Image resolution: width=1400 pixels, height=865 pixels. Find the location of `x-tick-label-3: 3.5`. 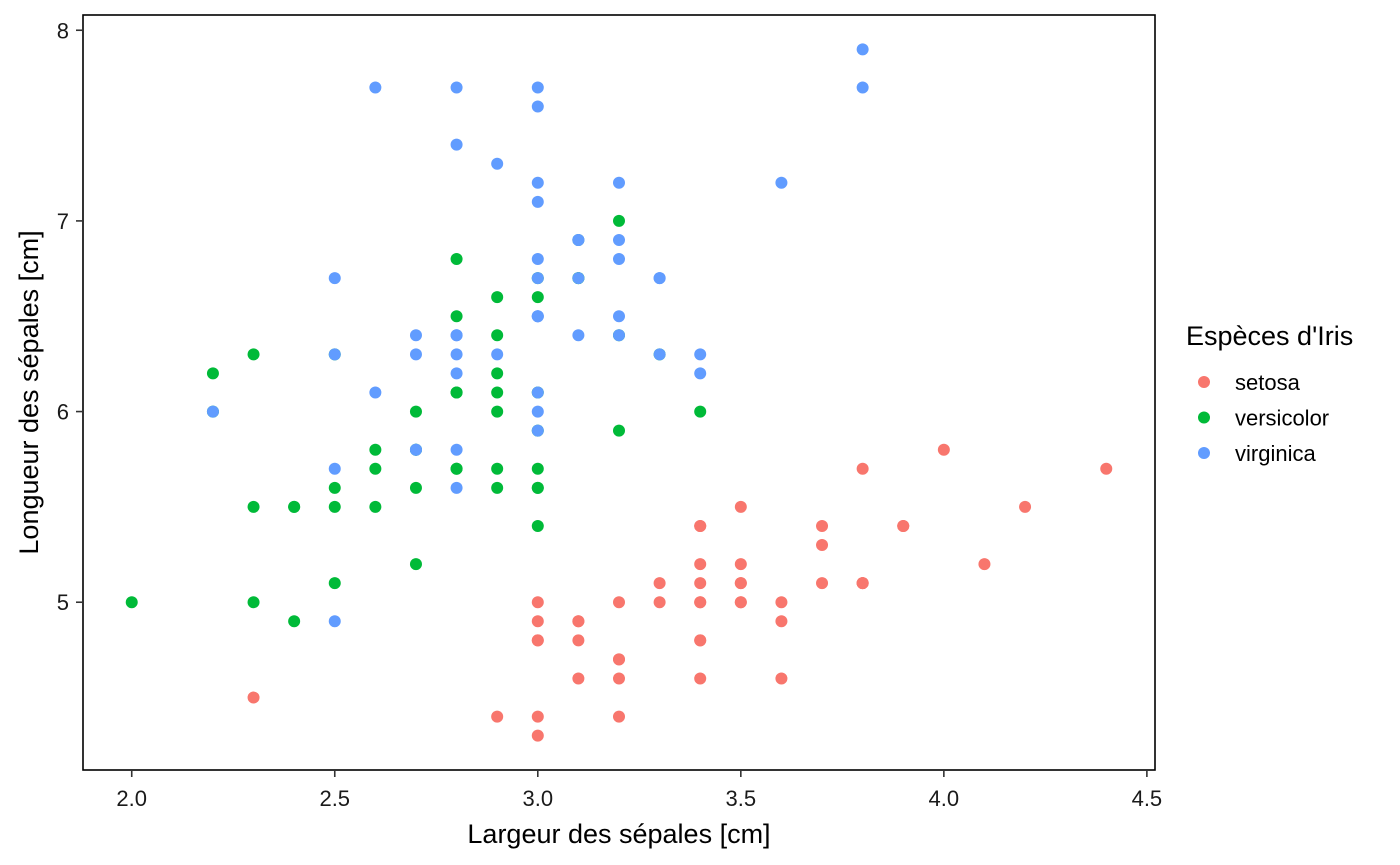

x-tick-label-3: 3.5 is located at coordinates (741, 798).